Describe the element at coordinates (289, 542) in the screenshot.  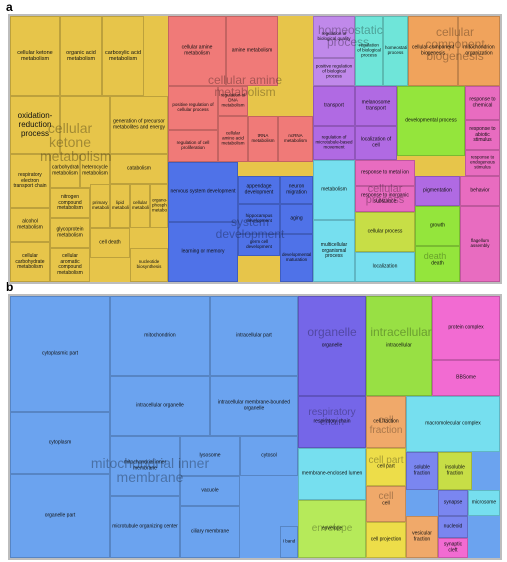
I see `treemap-cell: I band` at that location.